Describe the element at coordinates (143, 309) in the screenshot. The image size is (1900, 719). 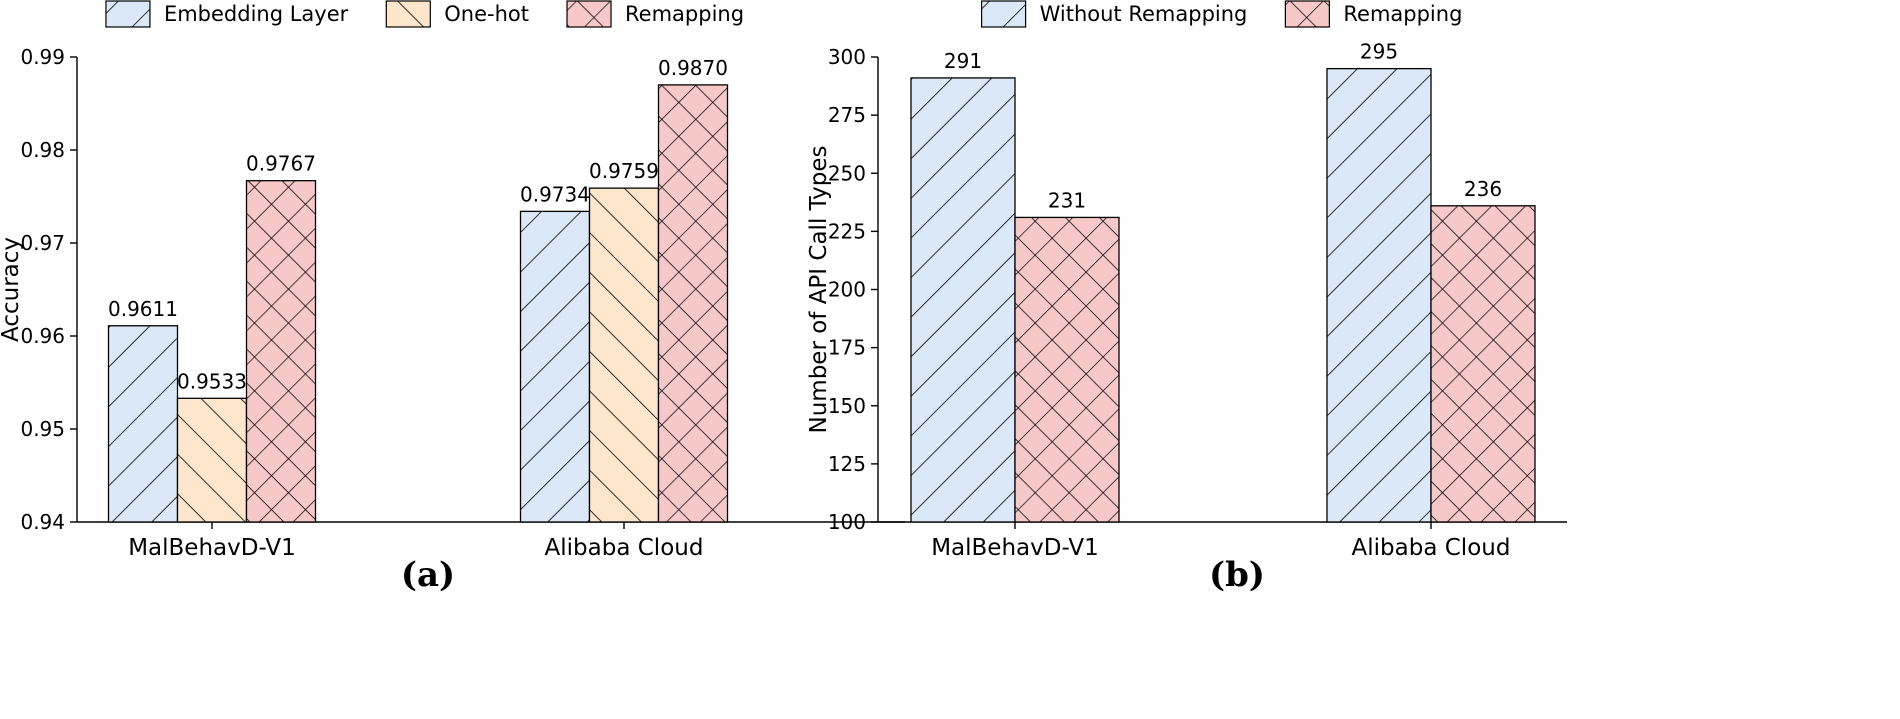
I see `bar-value-label: 0.9611` at that location.